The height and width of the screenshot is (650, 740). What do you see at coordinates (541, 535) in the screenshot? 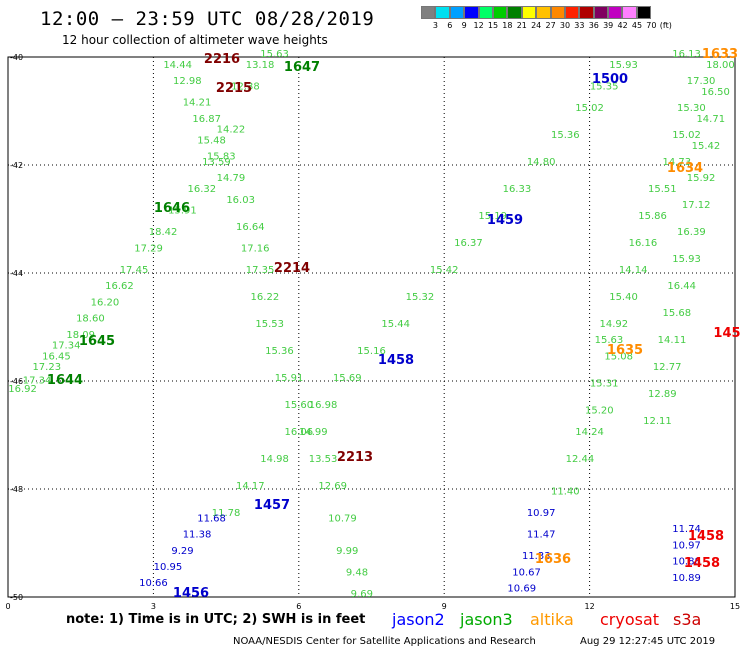
I see `swh-value: 11.47` at bounding box center [541, 535].